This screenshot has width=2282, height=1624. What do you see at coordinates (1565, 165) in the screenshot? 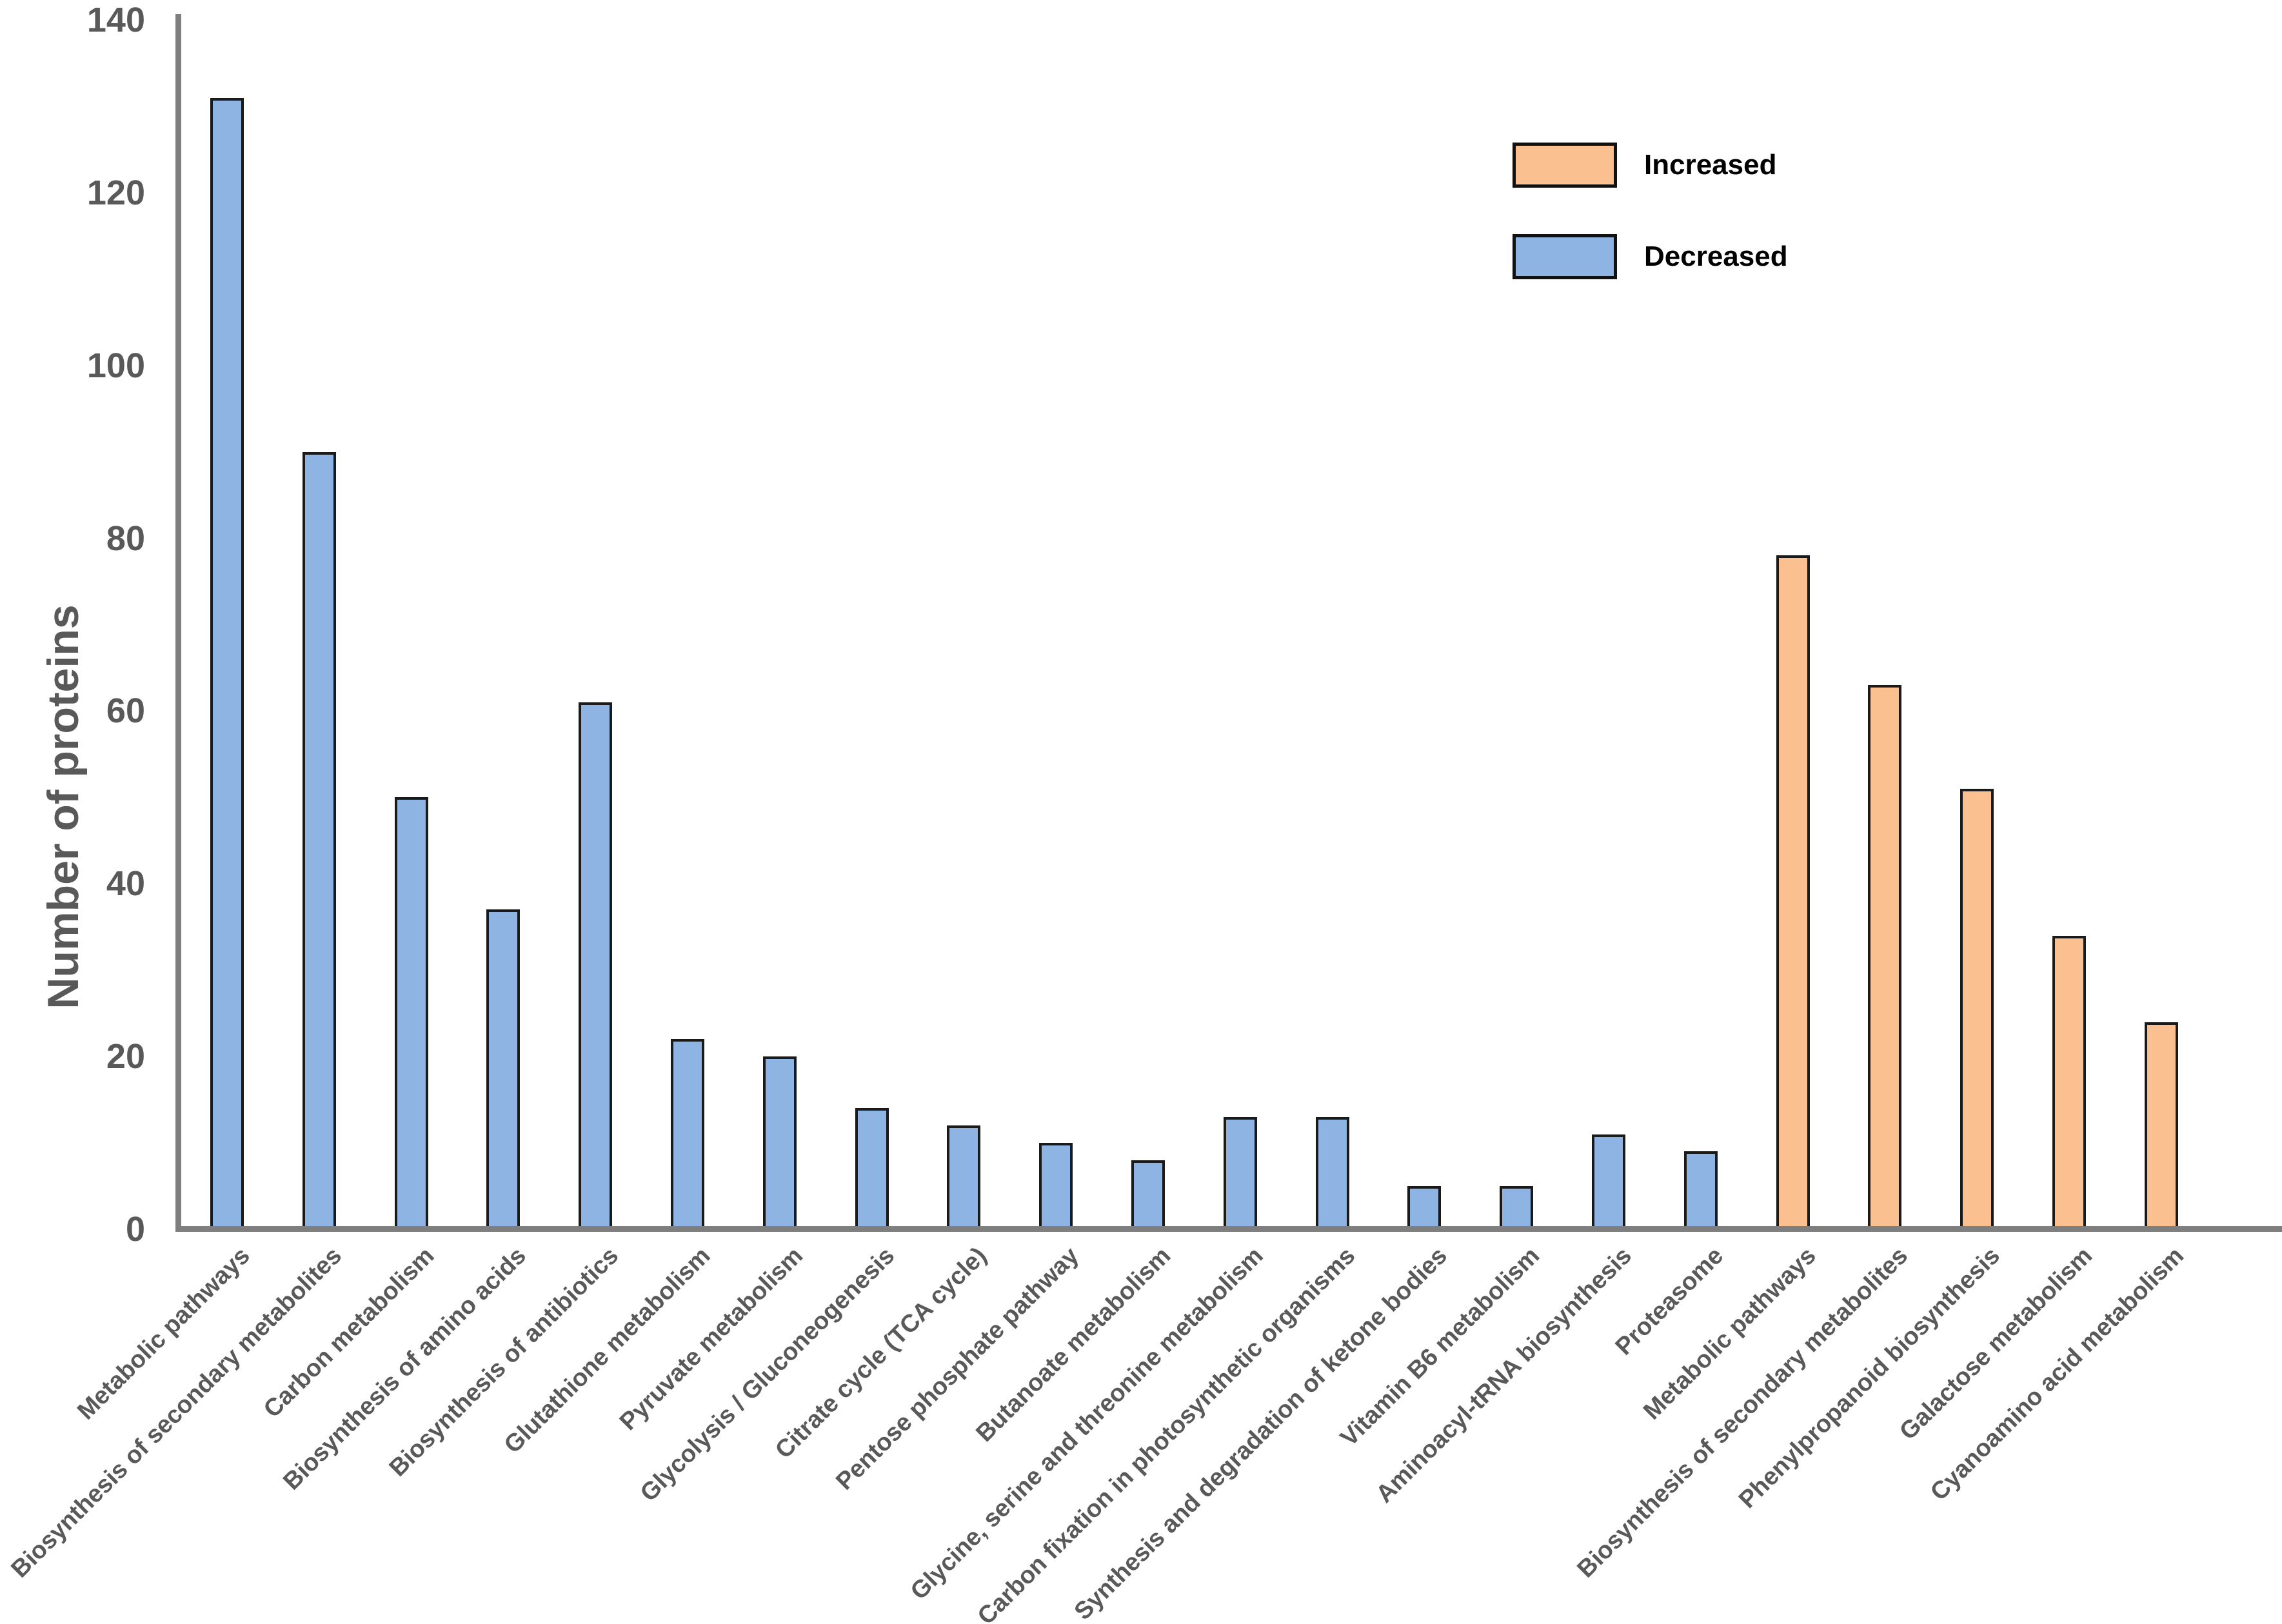
I see `increased-swatch` at bounding box center [1565, 165].